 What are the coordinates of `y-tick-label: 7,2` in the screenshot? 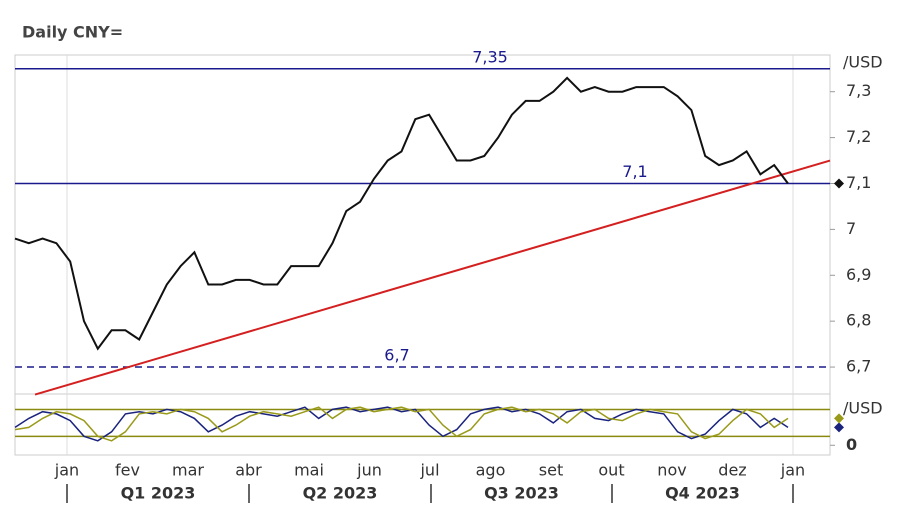 It's located at (858, 136).